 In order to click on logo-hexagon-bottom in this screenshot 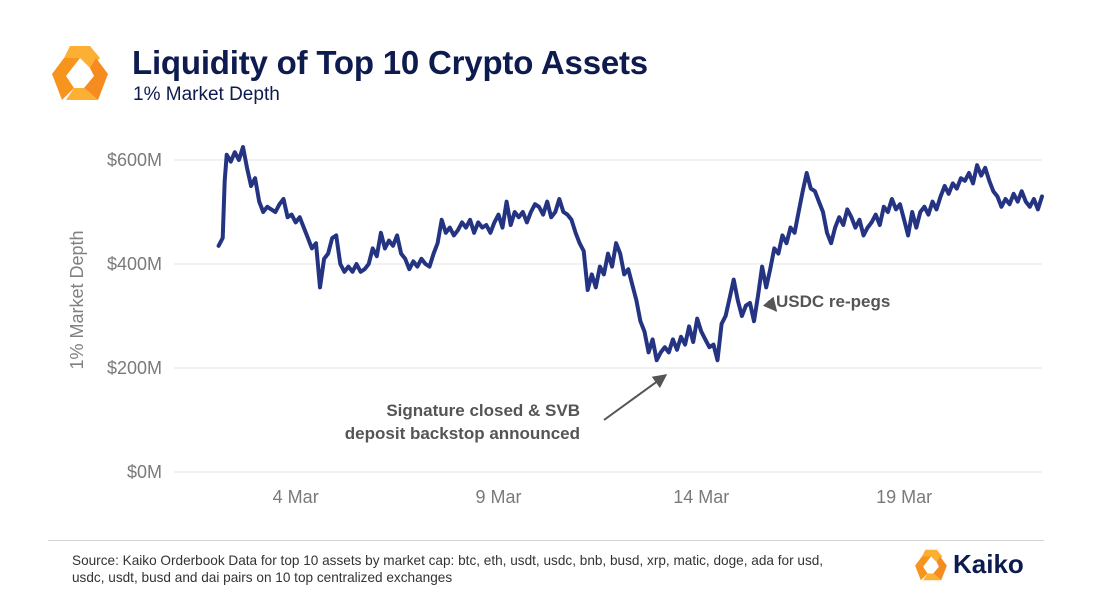, I will do `click(82, 94)`.